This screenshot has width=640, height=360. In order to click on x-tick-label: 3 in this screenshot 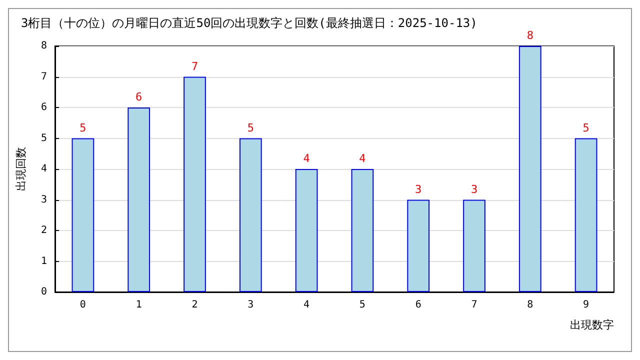, I will do `click(251, 305)`.